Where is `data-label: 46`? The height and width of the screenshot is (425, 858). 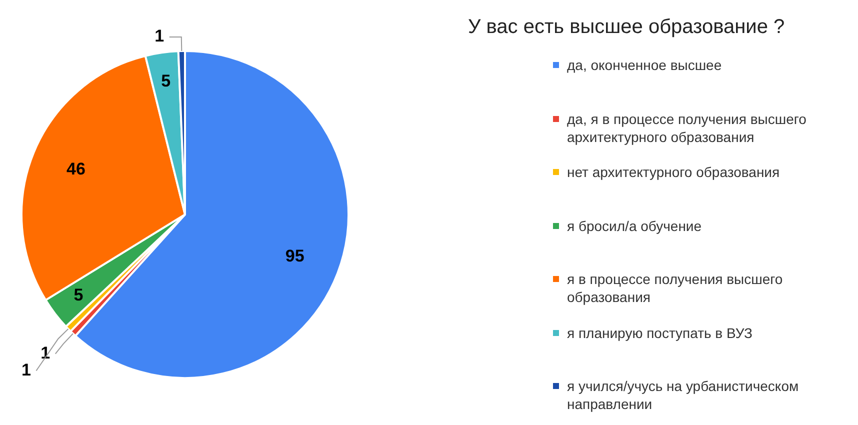
data-label: 46 is located at coordinates (76, 169).